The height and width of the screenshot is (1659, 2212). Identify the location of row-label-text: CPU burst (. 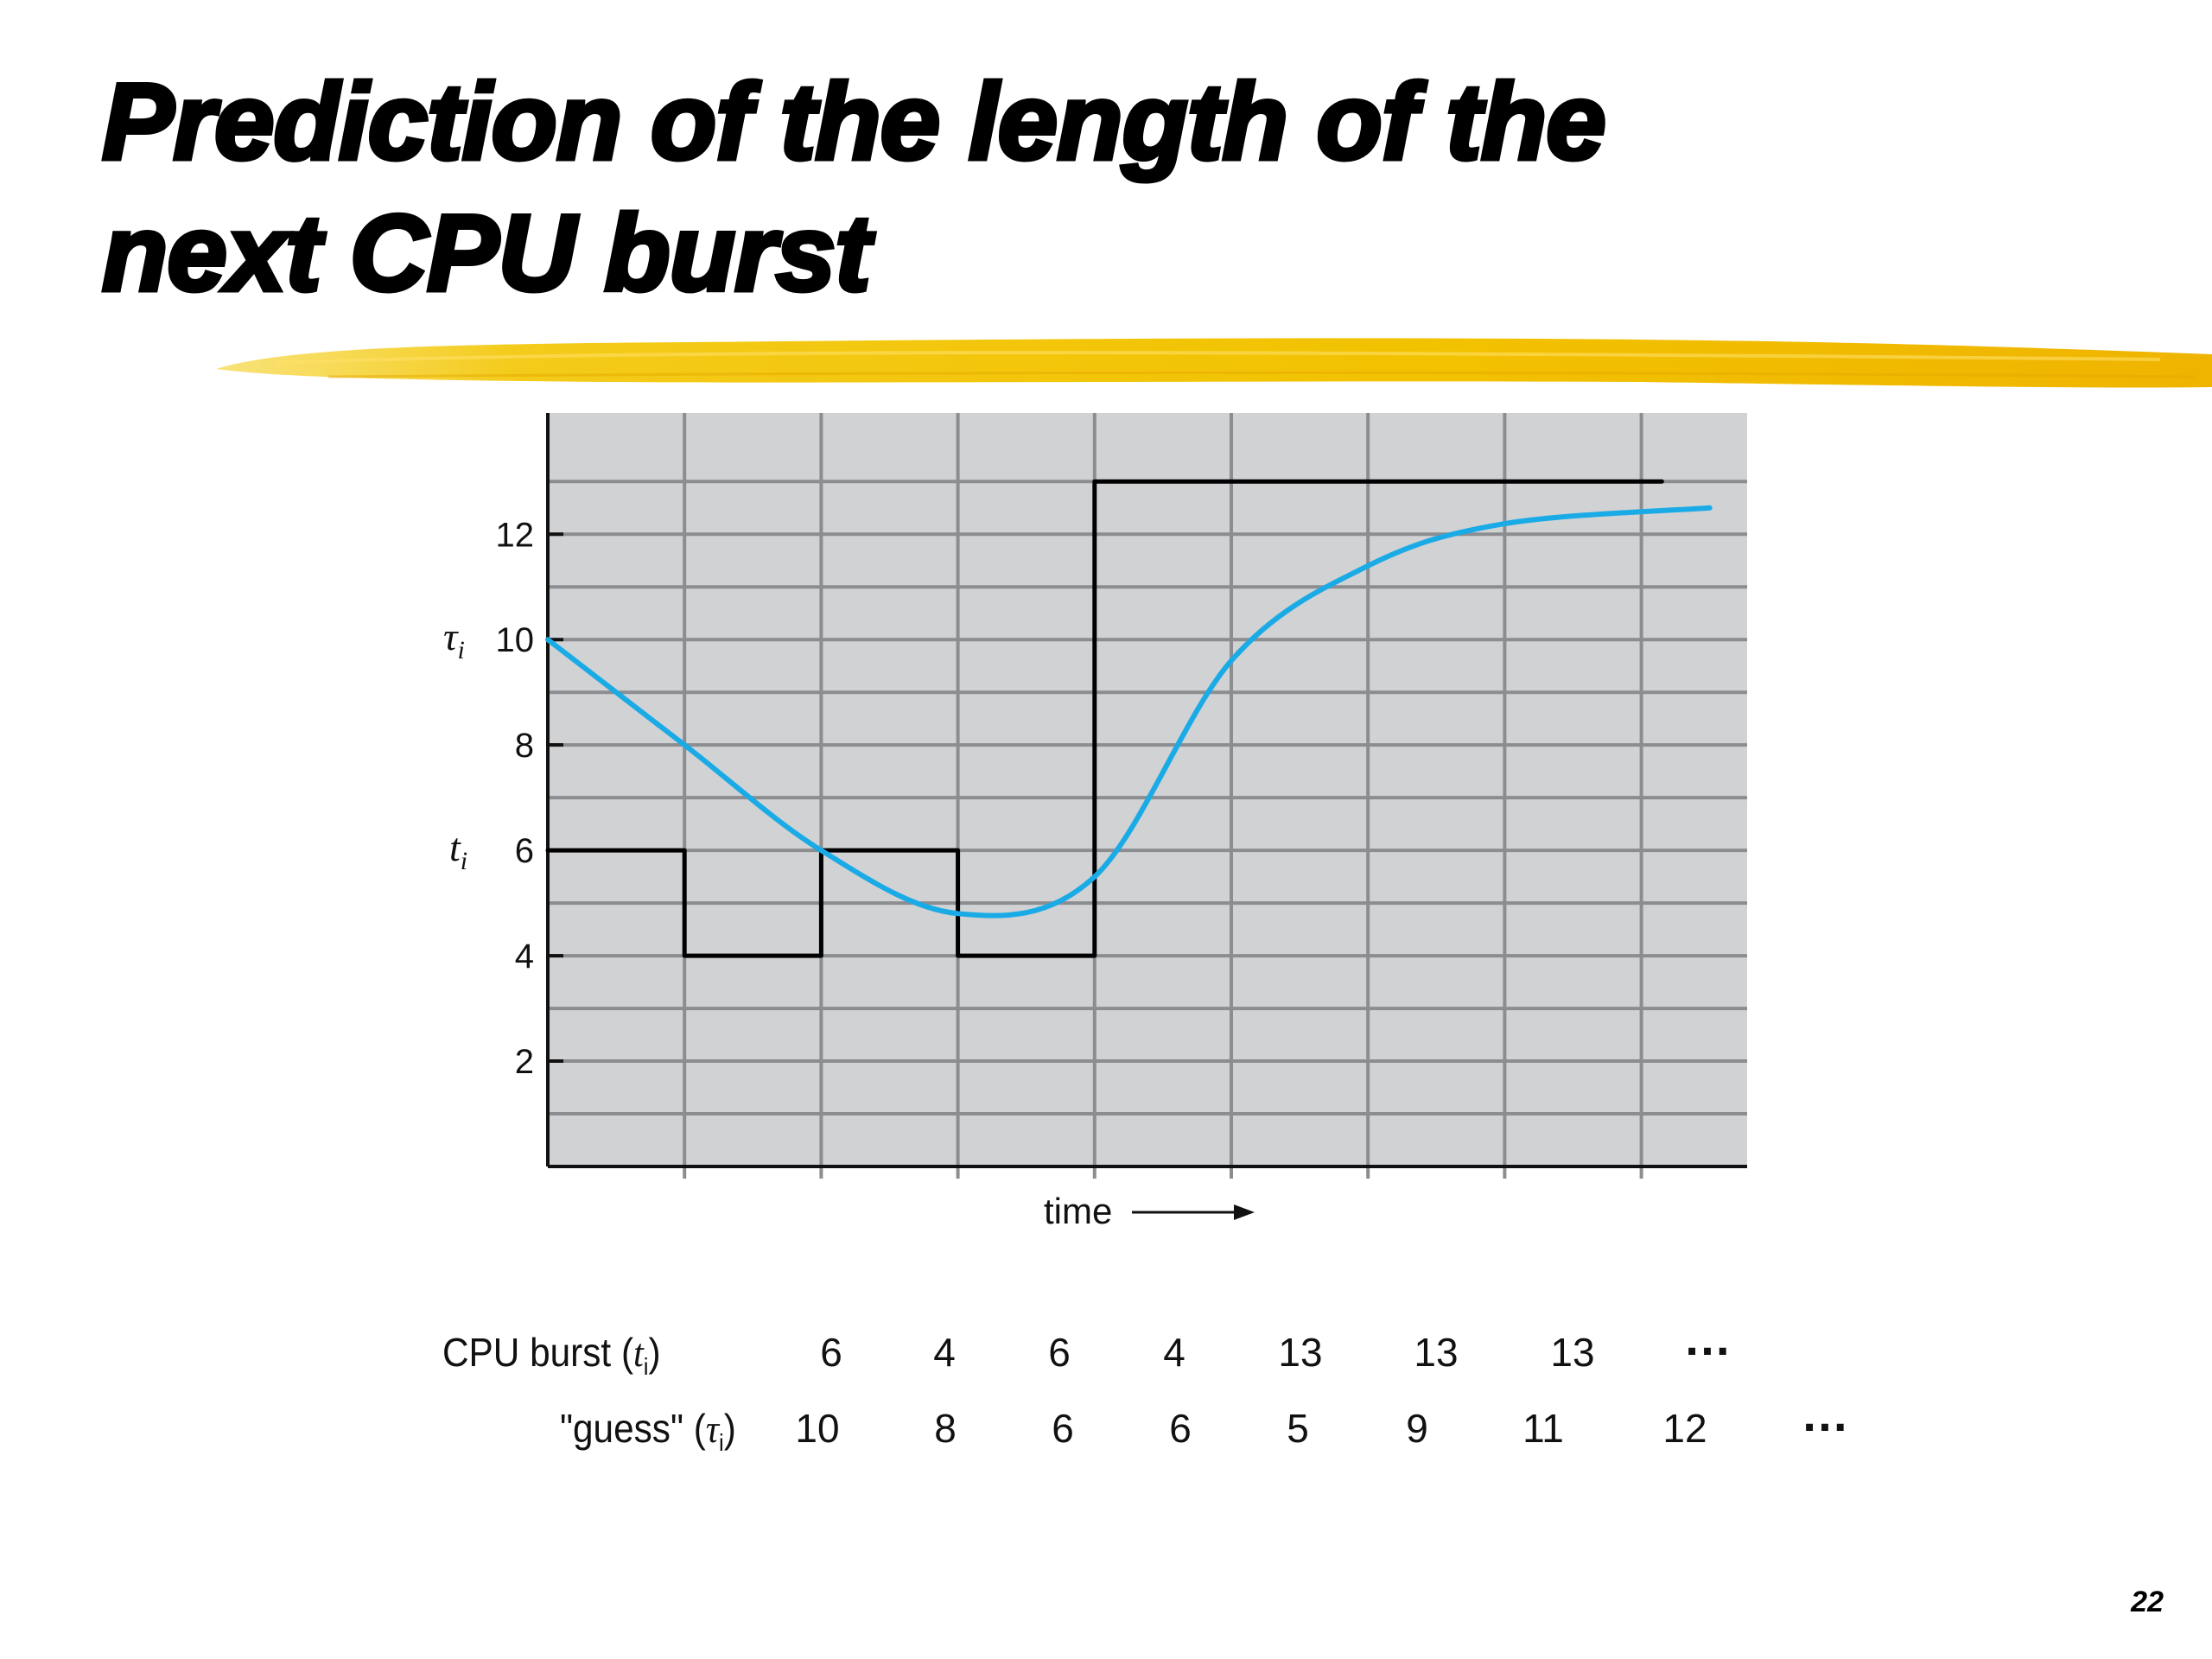
(538, 1352).